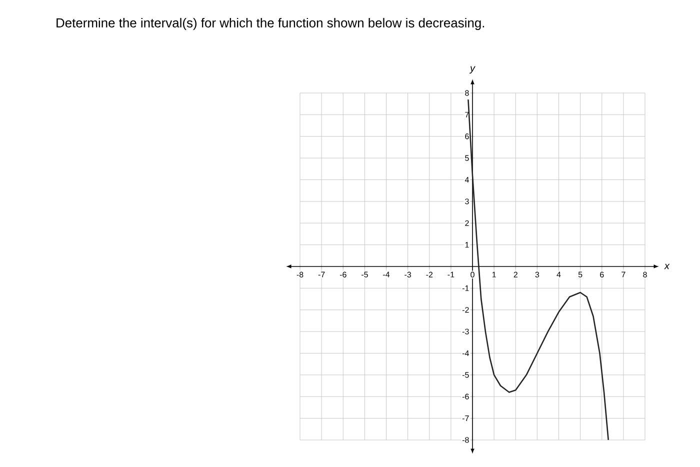 The width and height of the screenshot is (700, 467). What do you see at coordinates (667, 267) in the screenshot?
I see `x-axis-title: x` at bounding box center [667, 267].